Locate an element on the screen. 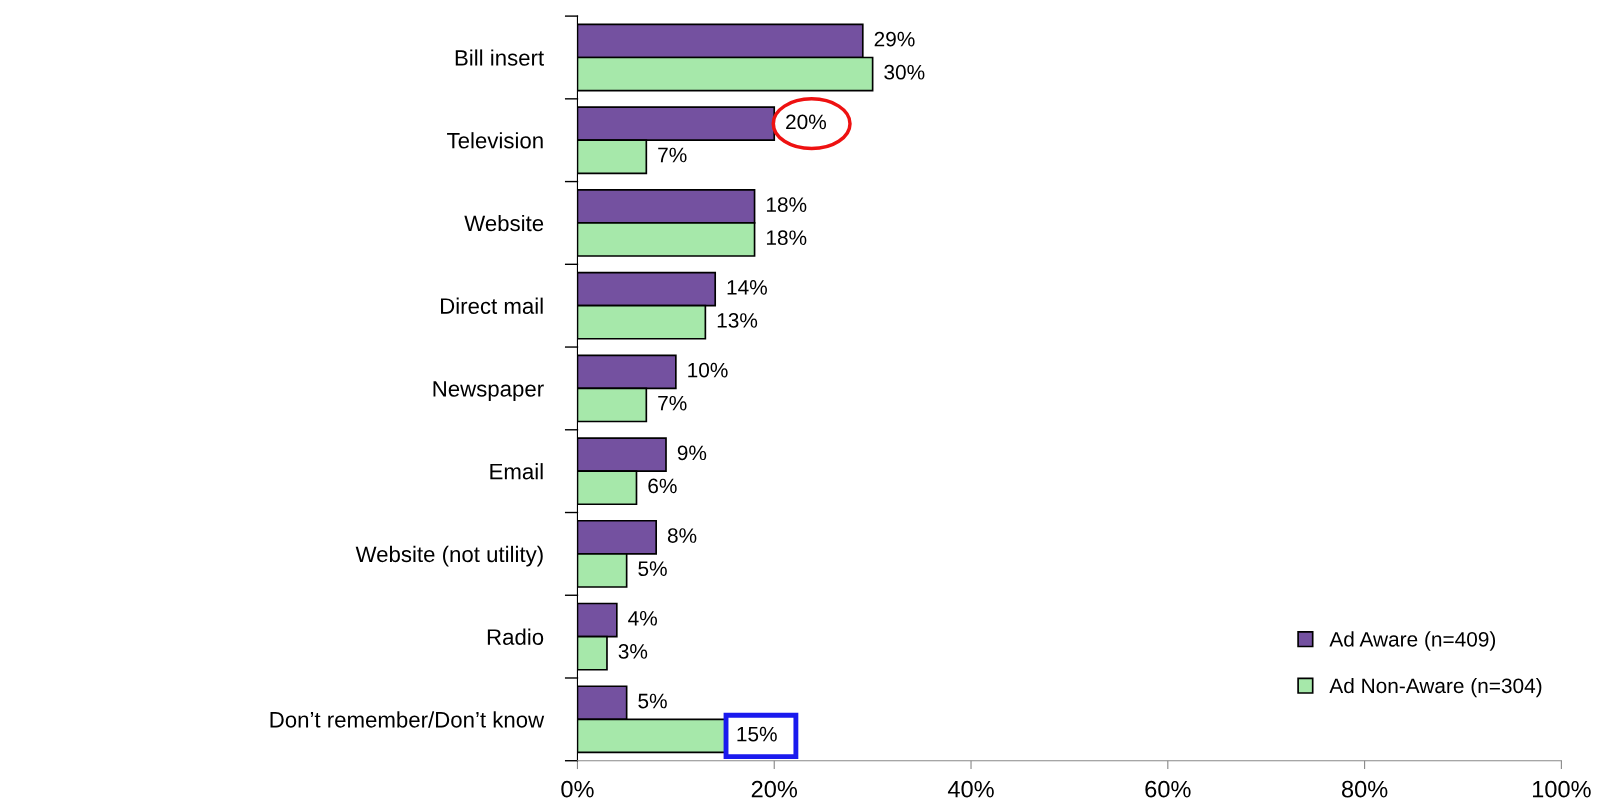 Image resolution: width=1613 pixels, height=805 pixels. y-tick-label: Newspaper is located at coordinates (488, 391).